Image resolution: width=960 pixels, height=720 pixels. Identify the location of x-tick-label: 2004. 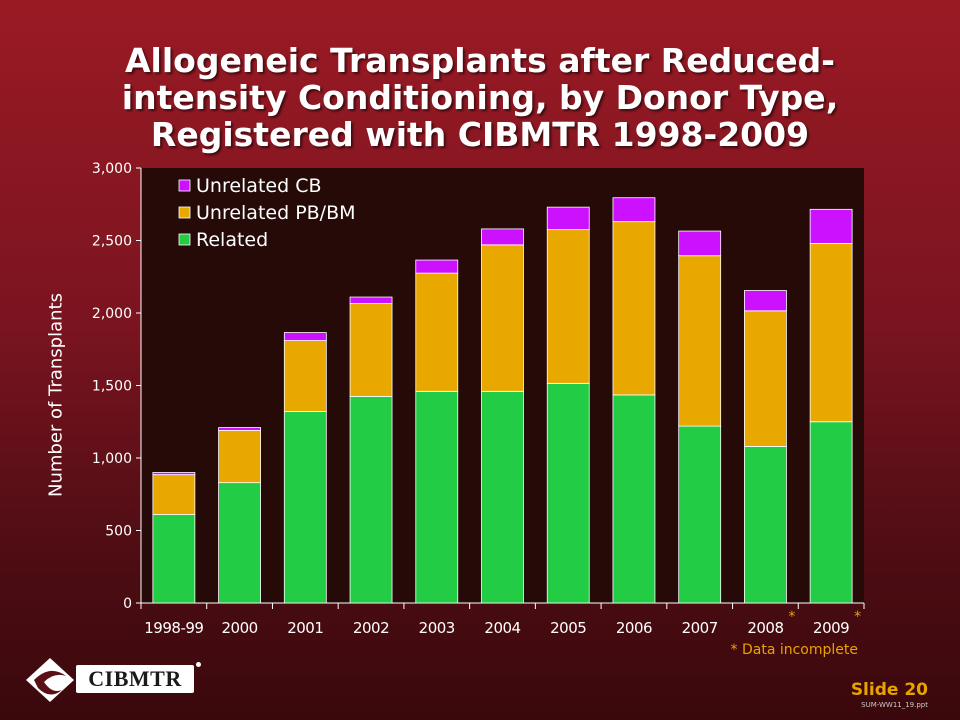
(502, 628).